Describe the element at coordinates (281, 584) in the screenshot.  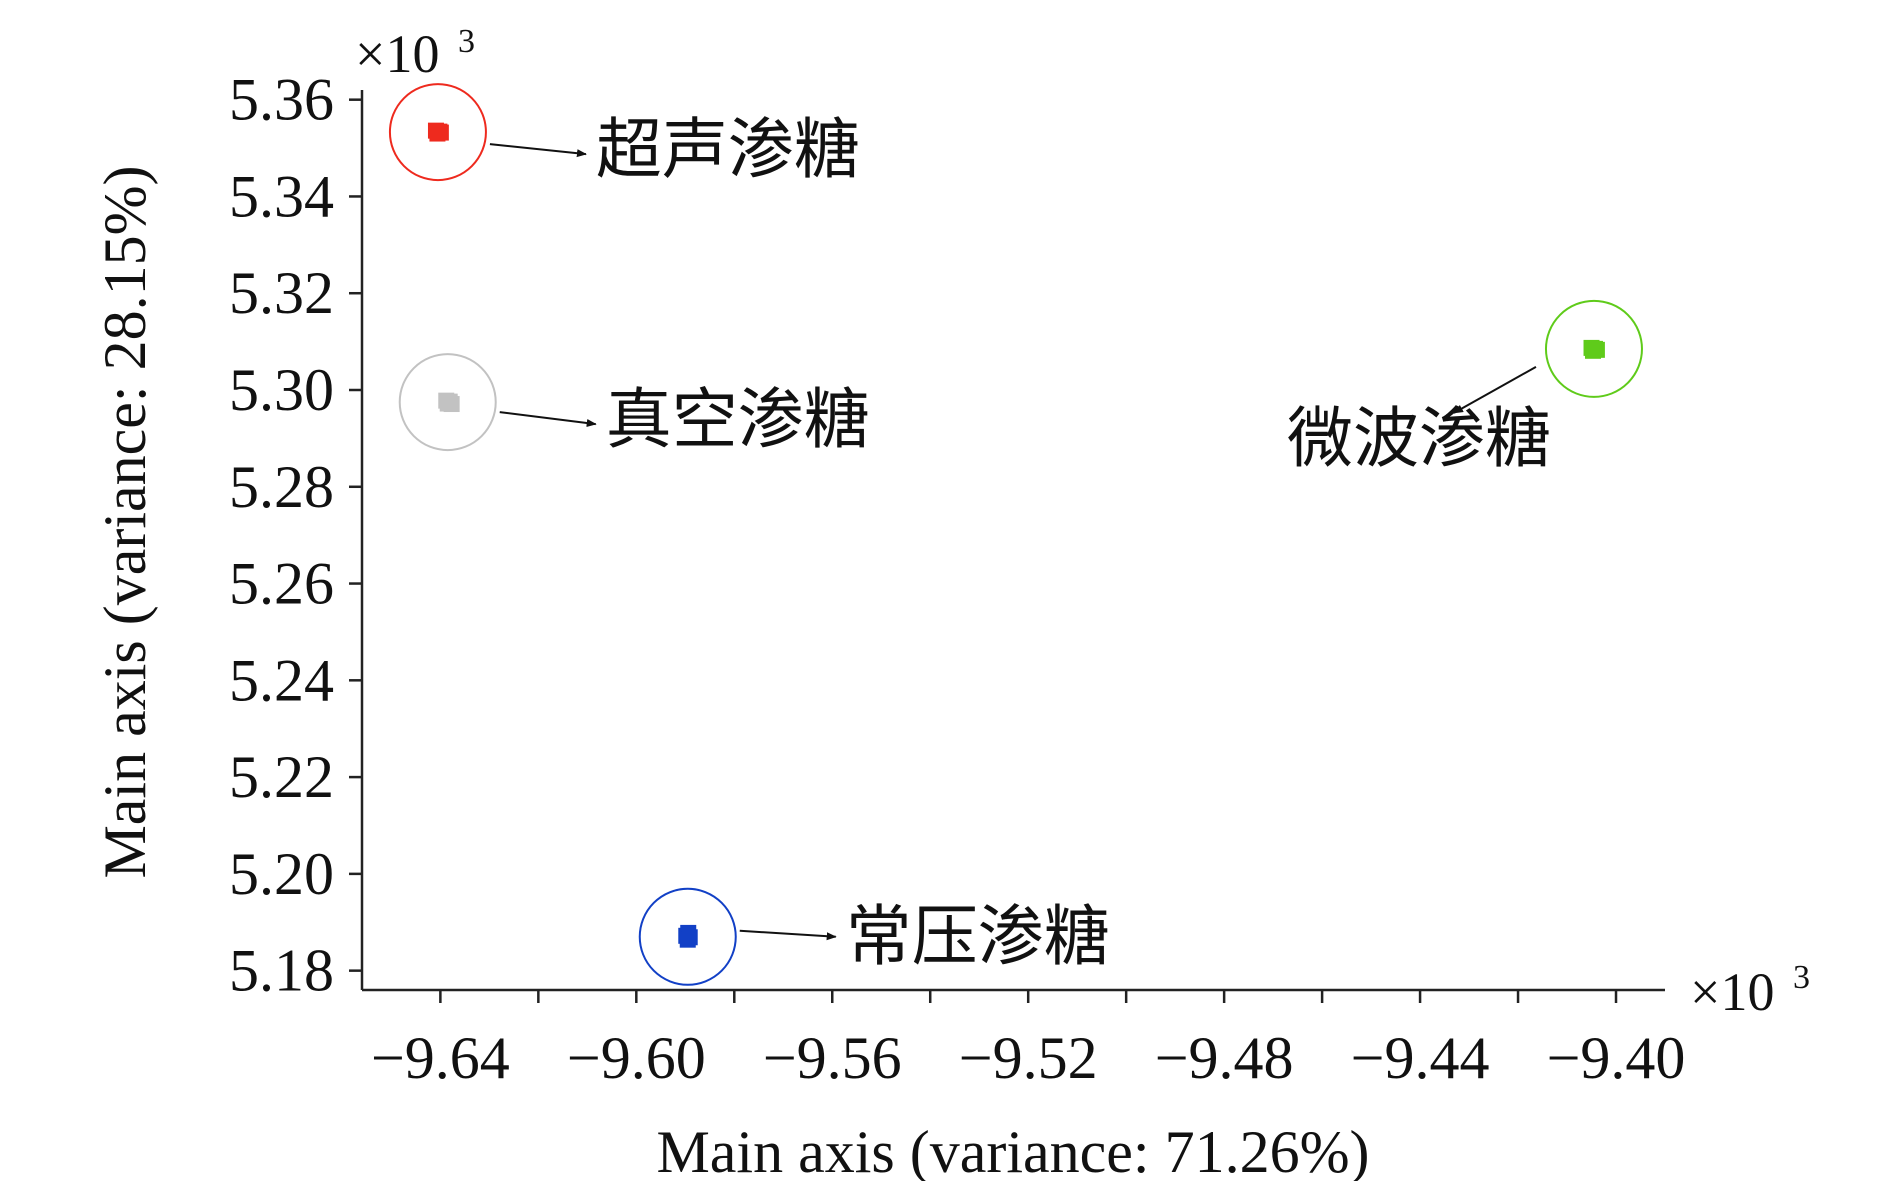
I see `y-tick-label: 5.26` at that location.